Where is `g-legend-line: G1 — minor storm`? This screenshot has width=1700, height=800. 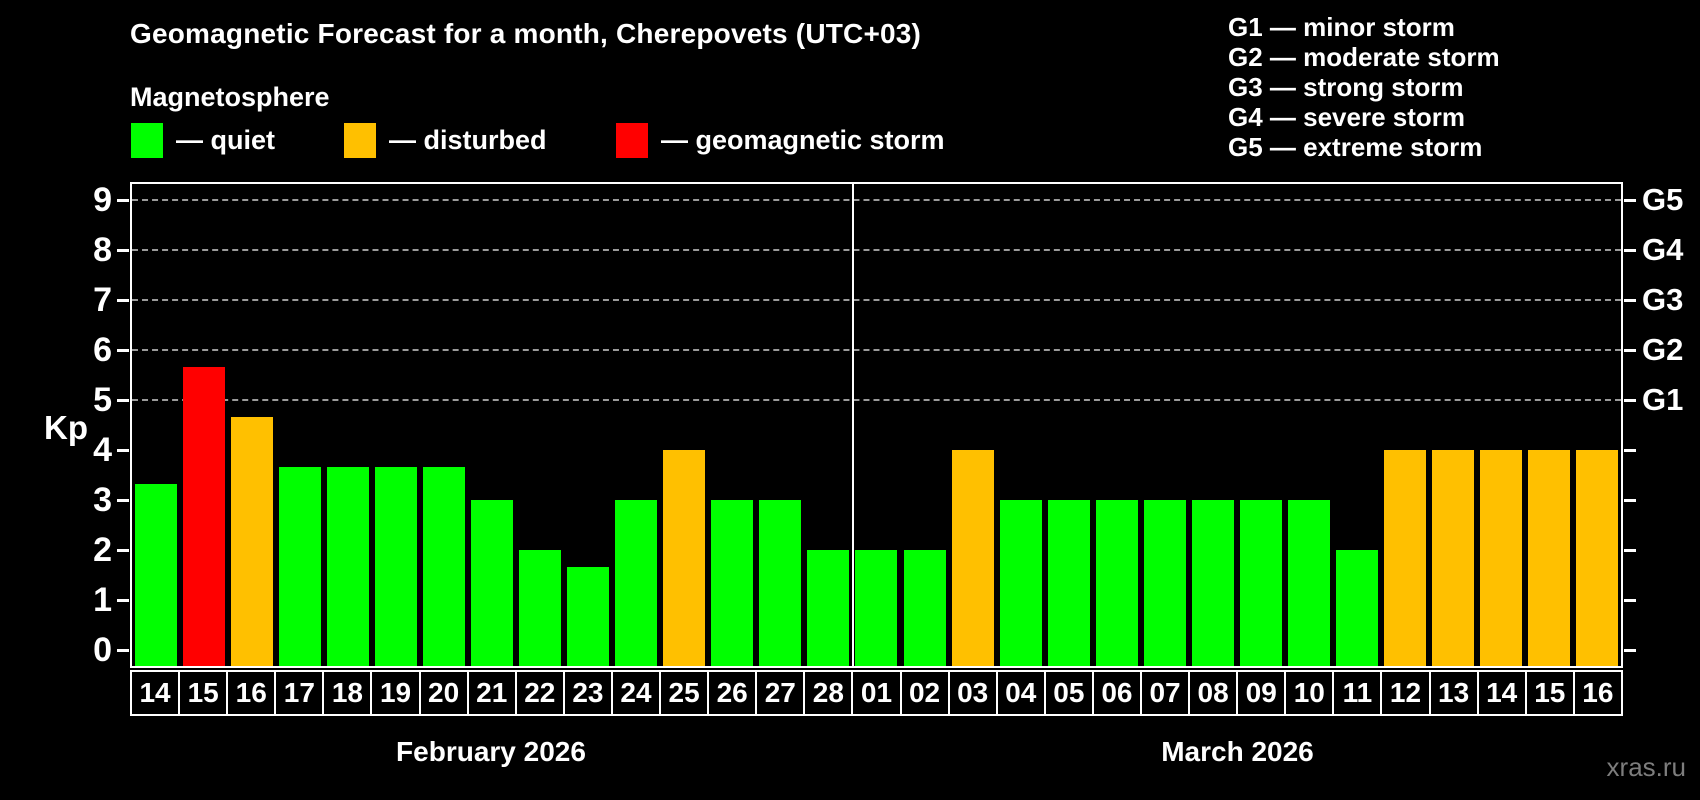
g-legend-line: G1 — minor storm is located at coordinates (1341, 27).